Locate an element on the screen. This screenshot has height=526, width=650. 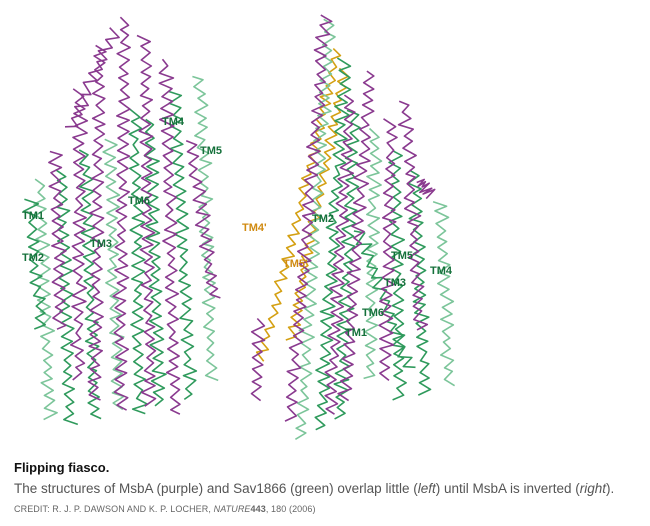
credit-volume: 443 is located at coordinates (258, 509).